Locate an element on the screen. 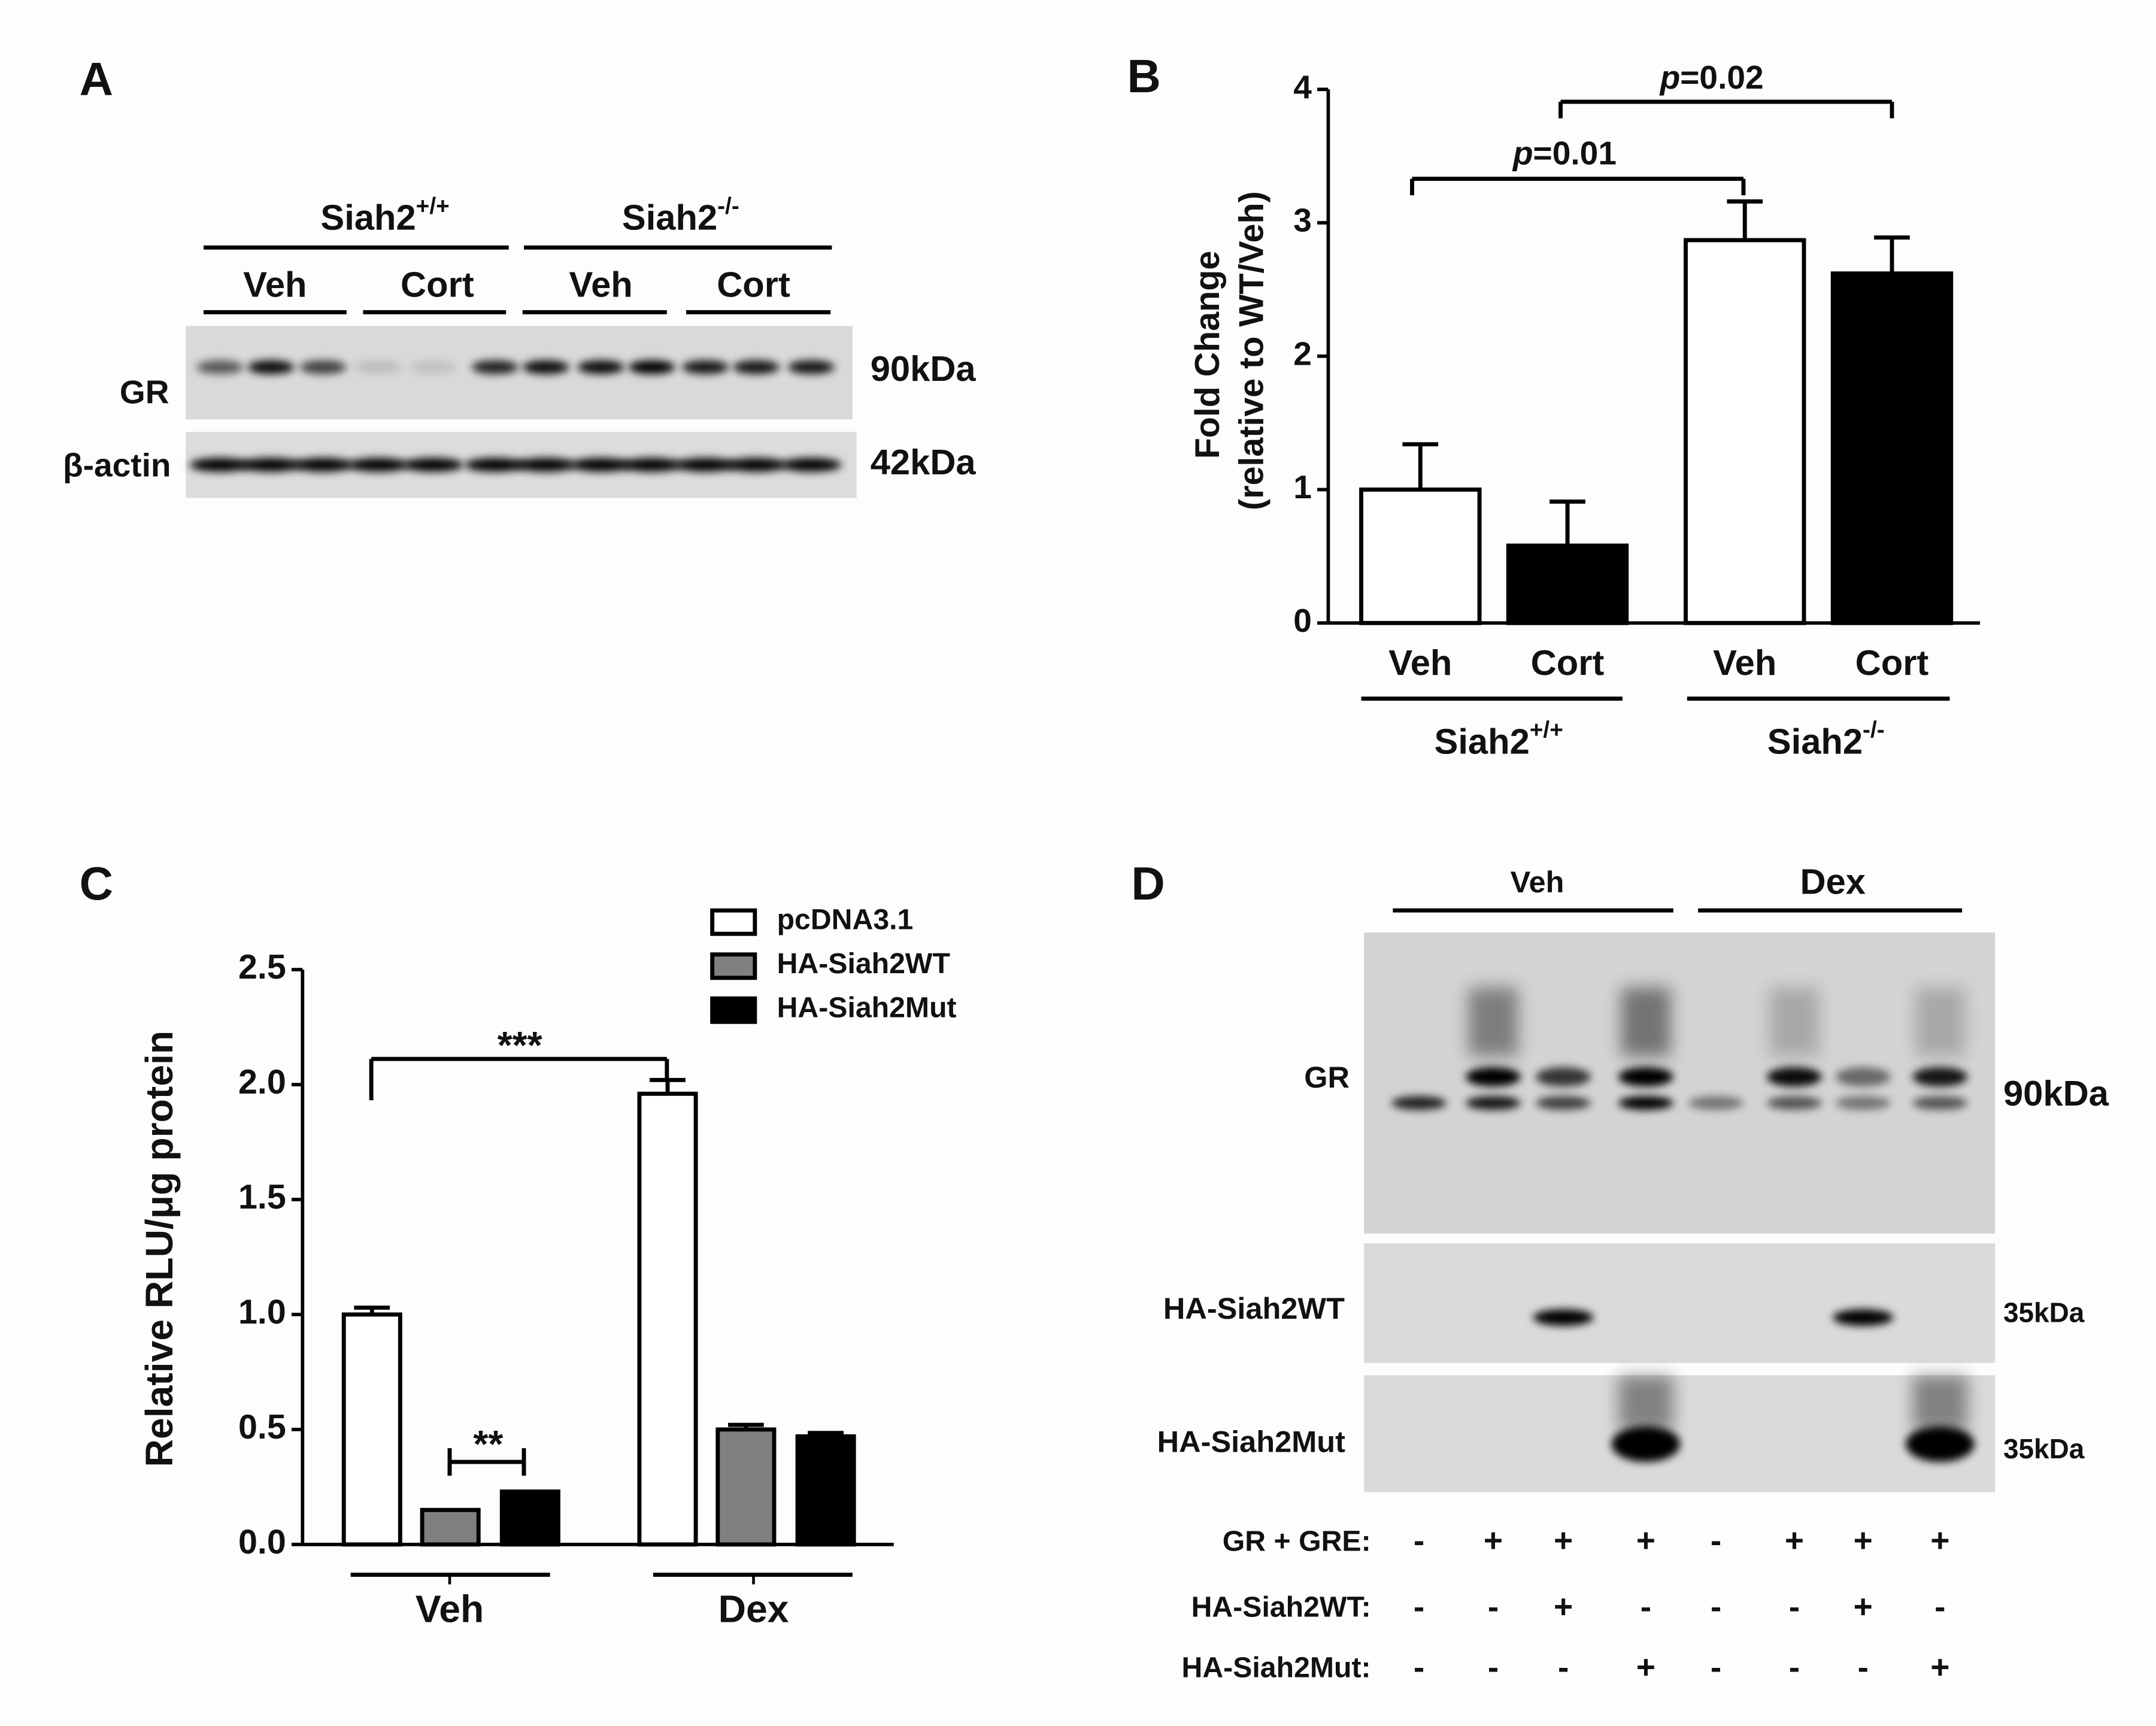 The image size is (2156, 1726). row-label: HA-Siah2Mut is located at coordinates (1251, 1442).